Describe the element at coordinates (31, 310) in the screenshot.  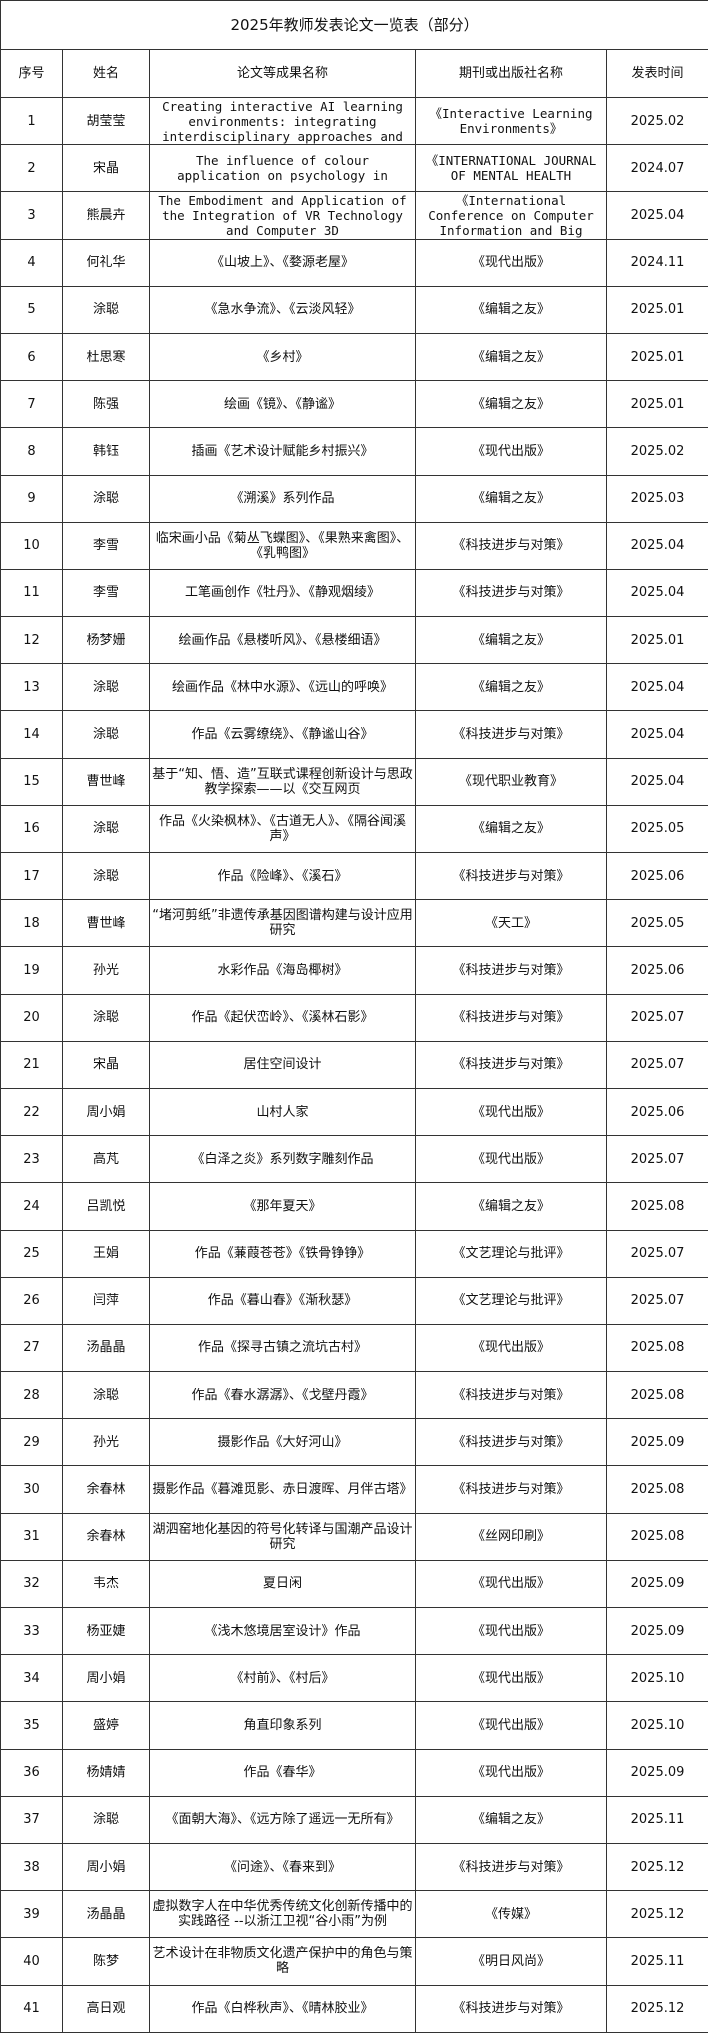
I see `cell-text: 5` at that location.